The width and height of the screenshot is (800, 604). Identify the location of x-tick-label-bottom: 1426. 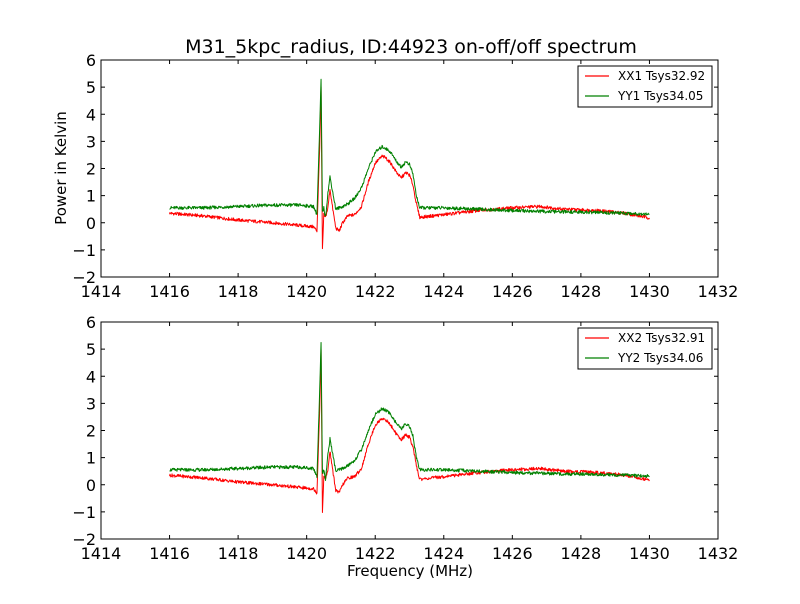
(512, 553).